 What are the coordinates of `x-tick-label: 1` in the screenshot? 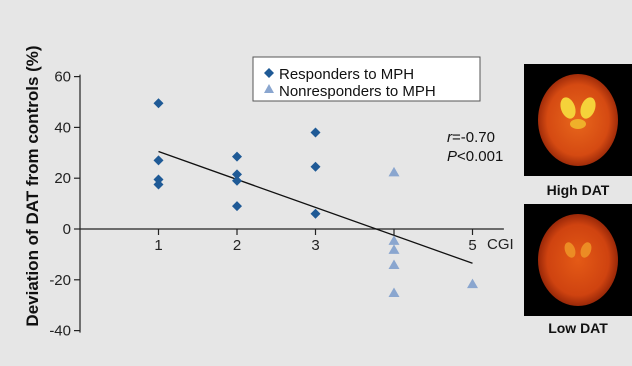 It's located at (158, 245).